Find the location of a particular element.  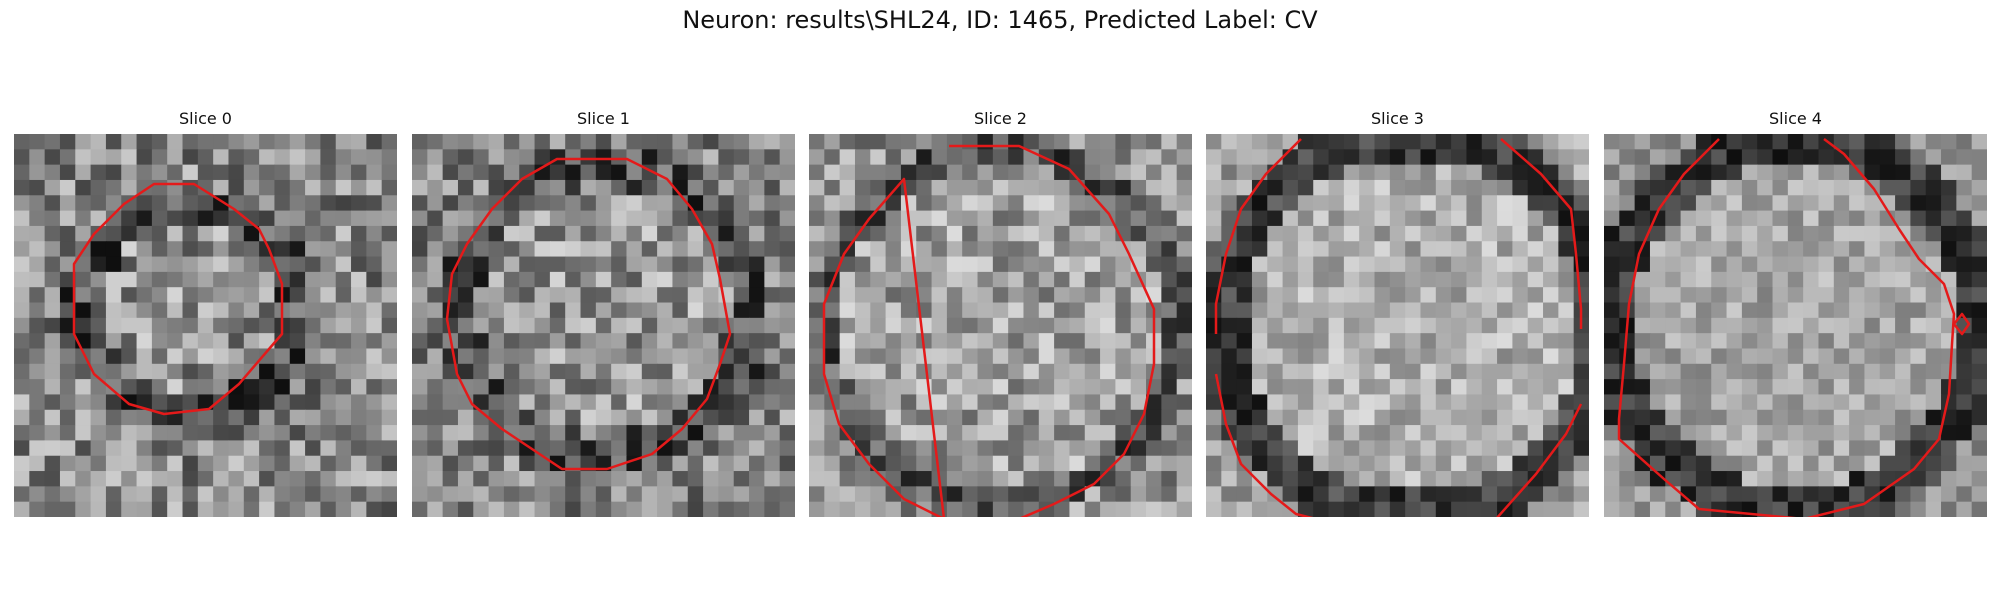

slice-title: Slice 0 is located at coordinates (205, 118).